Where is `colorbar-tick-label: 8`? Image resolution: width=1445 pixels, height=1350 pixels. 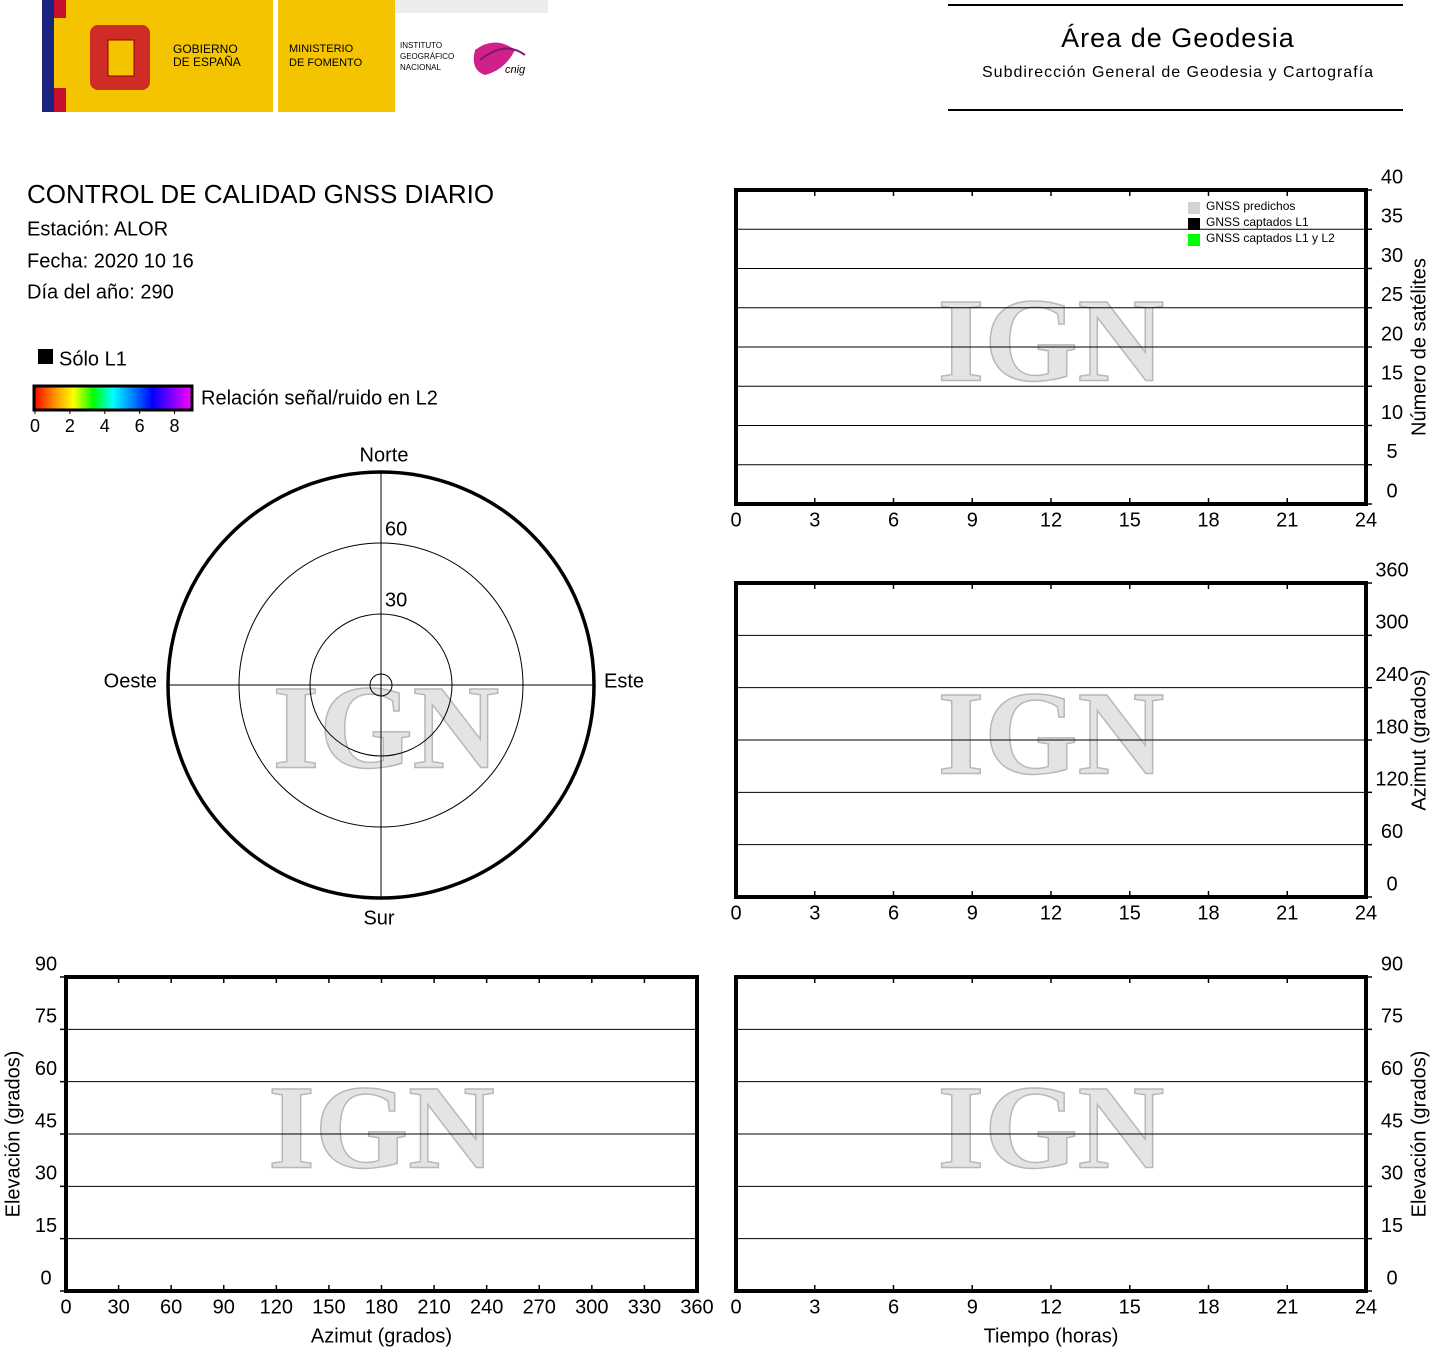
colorbar-tick-label: 8 is located at coordinates (175, 426).